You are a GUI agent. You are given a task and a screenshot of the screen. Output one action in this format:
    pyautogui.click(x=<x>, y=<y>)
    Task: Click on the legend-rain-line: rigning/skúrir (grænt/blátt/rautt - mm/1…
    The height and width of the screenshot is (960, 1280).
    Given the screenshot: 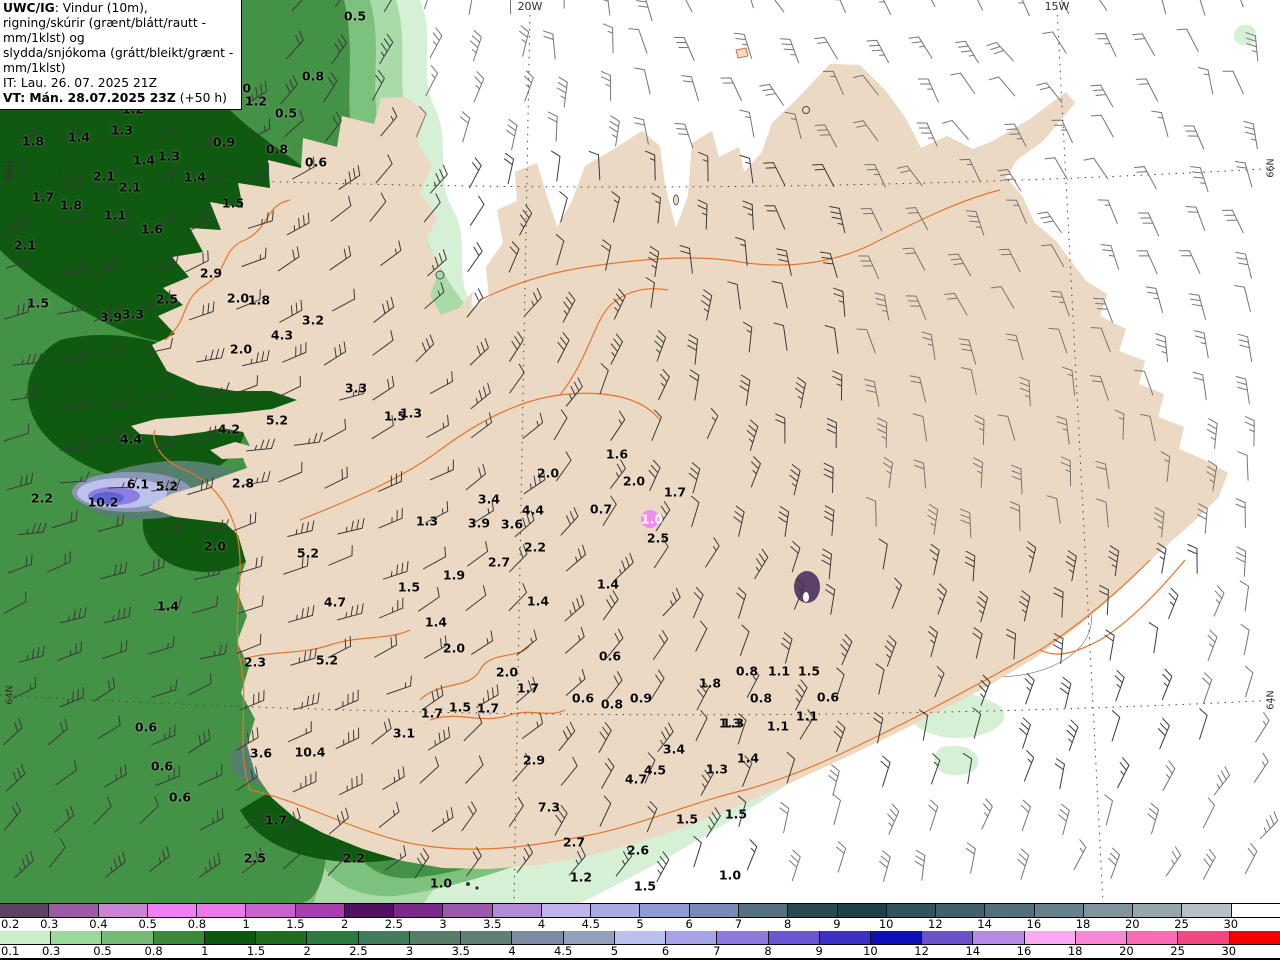 What is the action you would take?
    pyautogui.click(x=105, y=30)
    